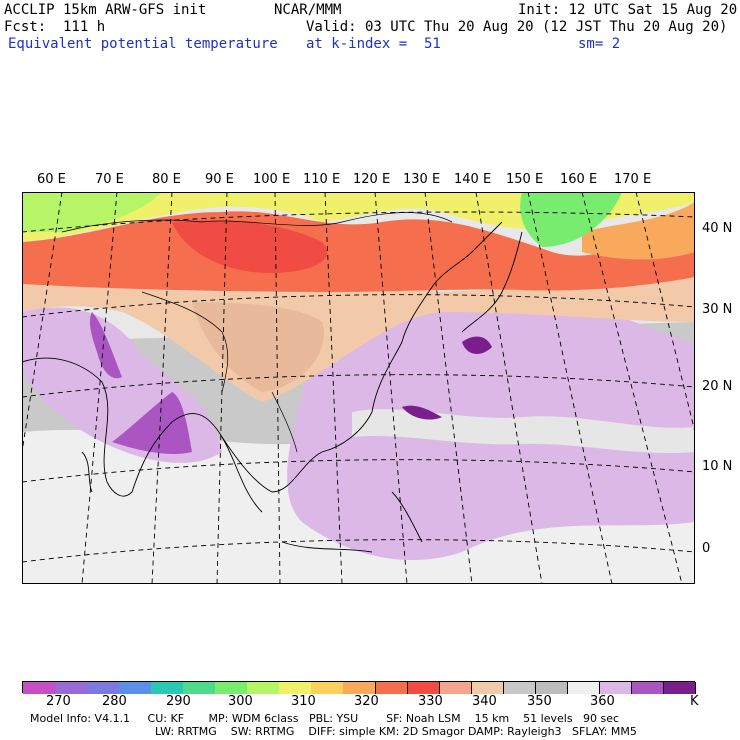 The image size is (740, 740). I want to click on lon-label: 100 E, so click(272, 179).